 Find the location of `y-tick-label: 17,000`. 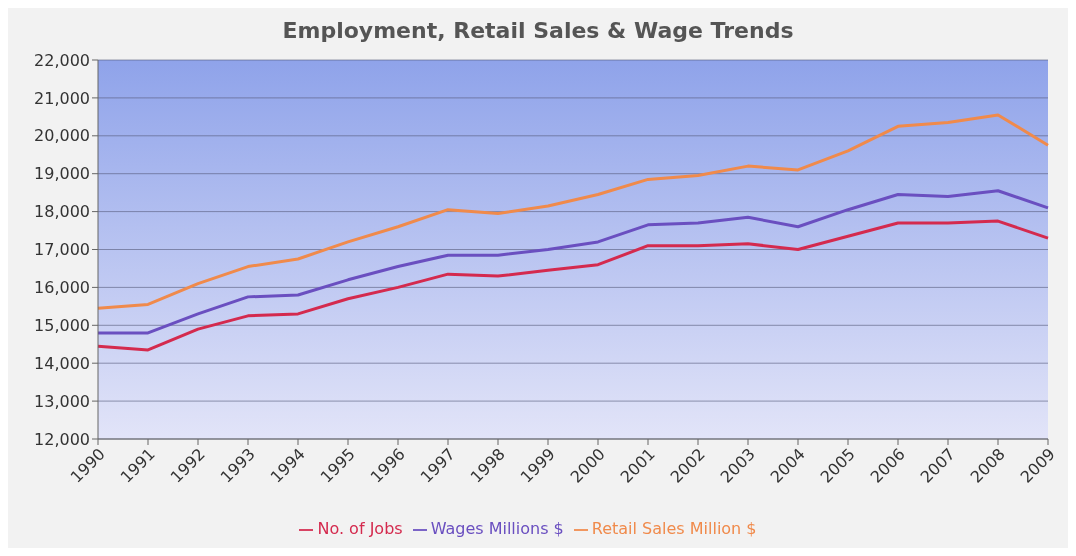

y-tick-label: 17,000 is located at coordinates (62, 250).